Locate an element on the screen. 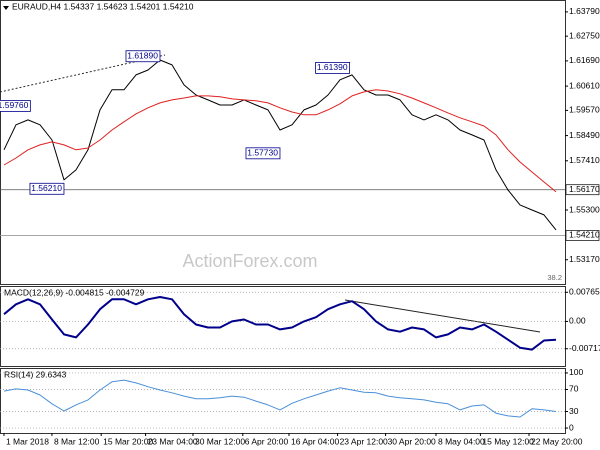  annotation-label: 1.57730 is located at coordinates (262, 153).